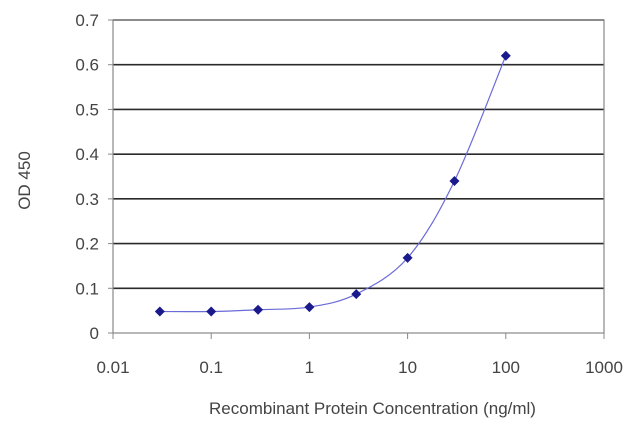 The height and width of the screenshot is (427, 640). Describe the element at coordinates (87, 65) in the screenshot. I see `y-tick-label: 0.6` at that location.